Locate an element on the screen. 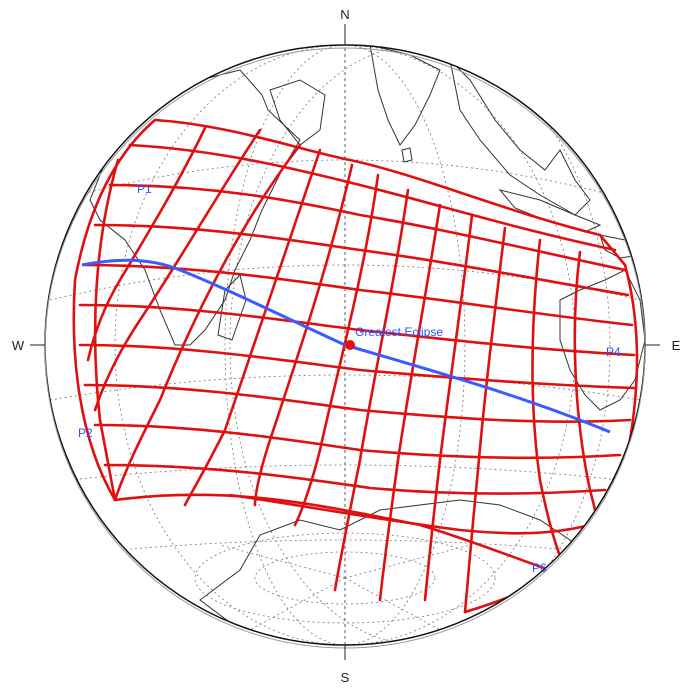 This screenshot has height=690, width=691. indonesia-coastline is located at coordinates (550, 211).